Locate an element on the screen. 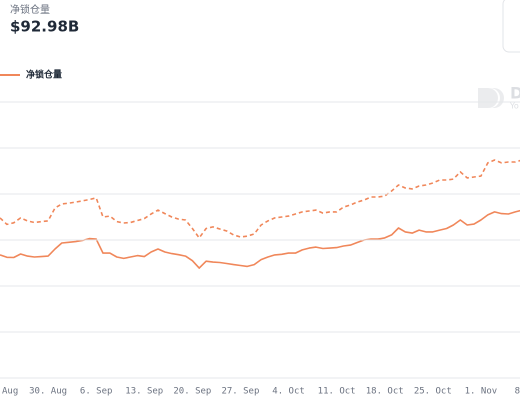 The height and width of the screenshot is (400, 520). x-tick-label: 6. Sep is located at coordinates (96, 392).